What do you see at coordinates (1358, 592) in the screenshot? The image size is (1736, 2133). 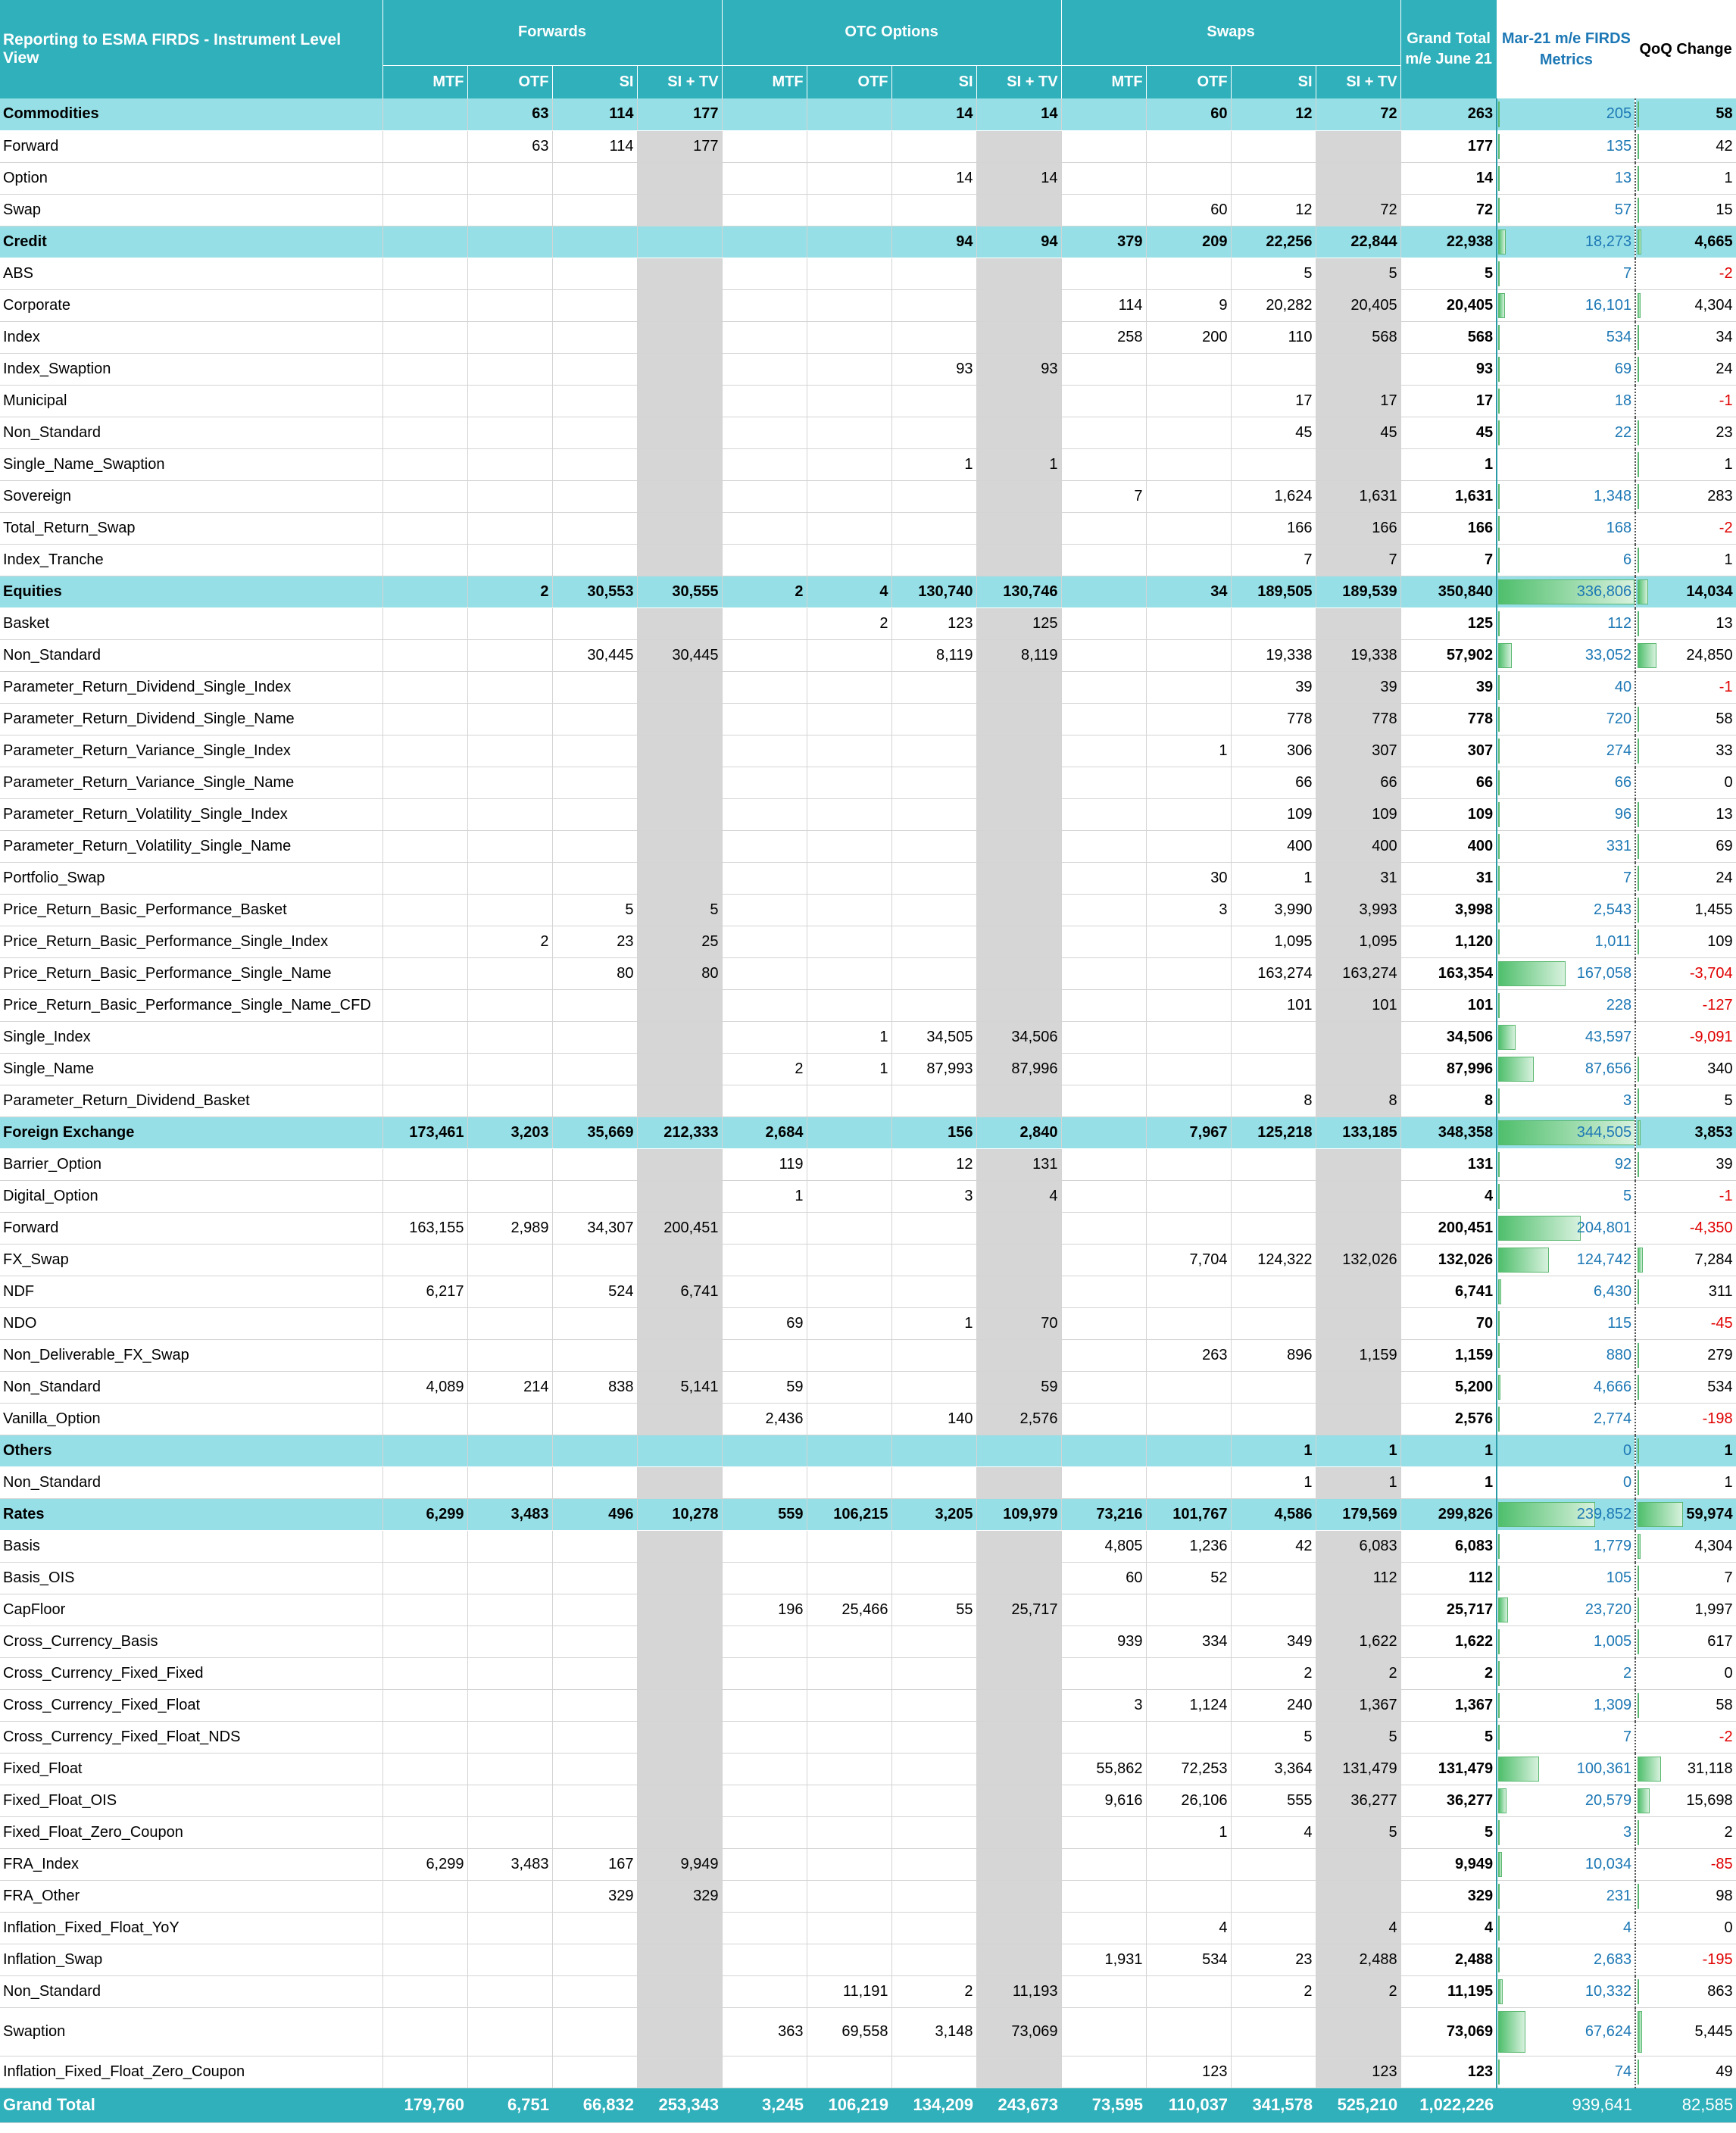 I see `cell-si-tv: 189,539` at bounding box center [1358, 592].